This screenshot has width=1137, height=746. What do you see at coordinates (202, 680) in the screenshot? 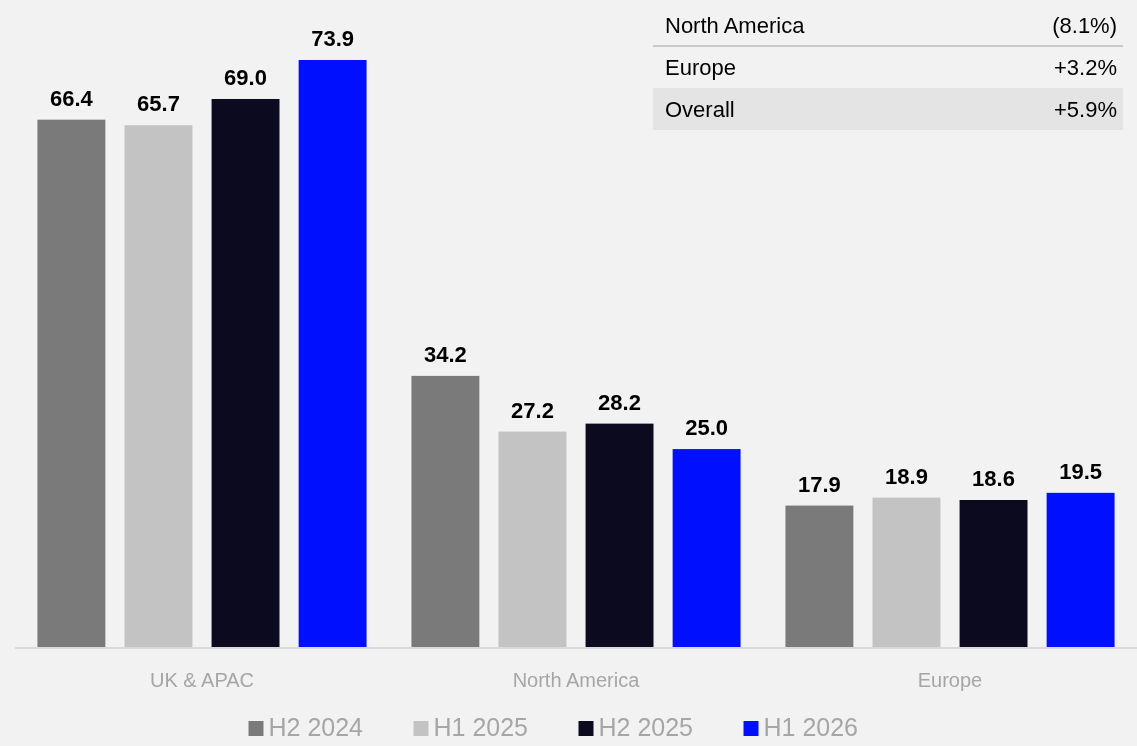
I see `x-tick-label: UK & APAC` at bounding box center [202, 680].